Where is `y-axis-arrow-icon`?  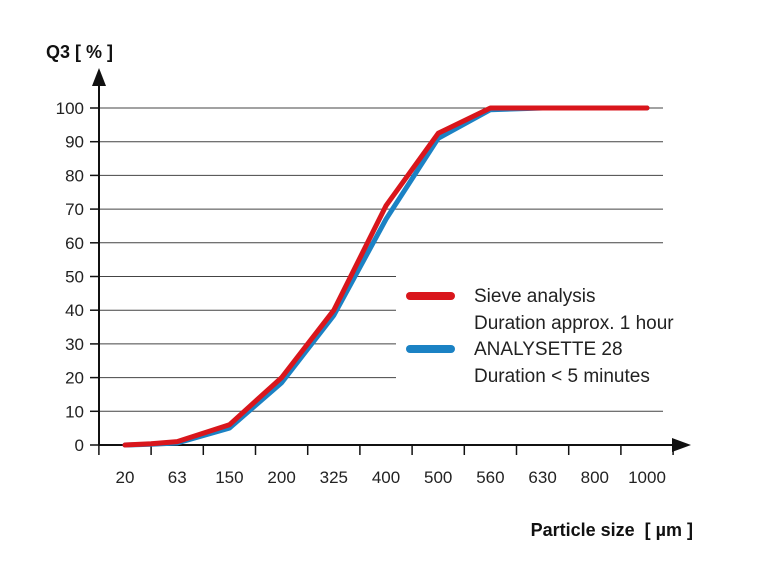
y-axis-arrow-icon is located at coordinates (99, 77).